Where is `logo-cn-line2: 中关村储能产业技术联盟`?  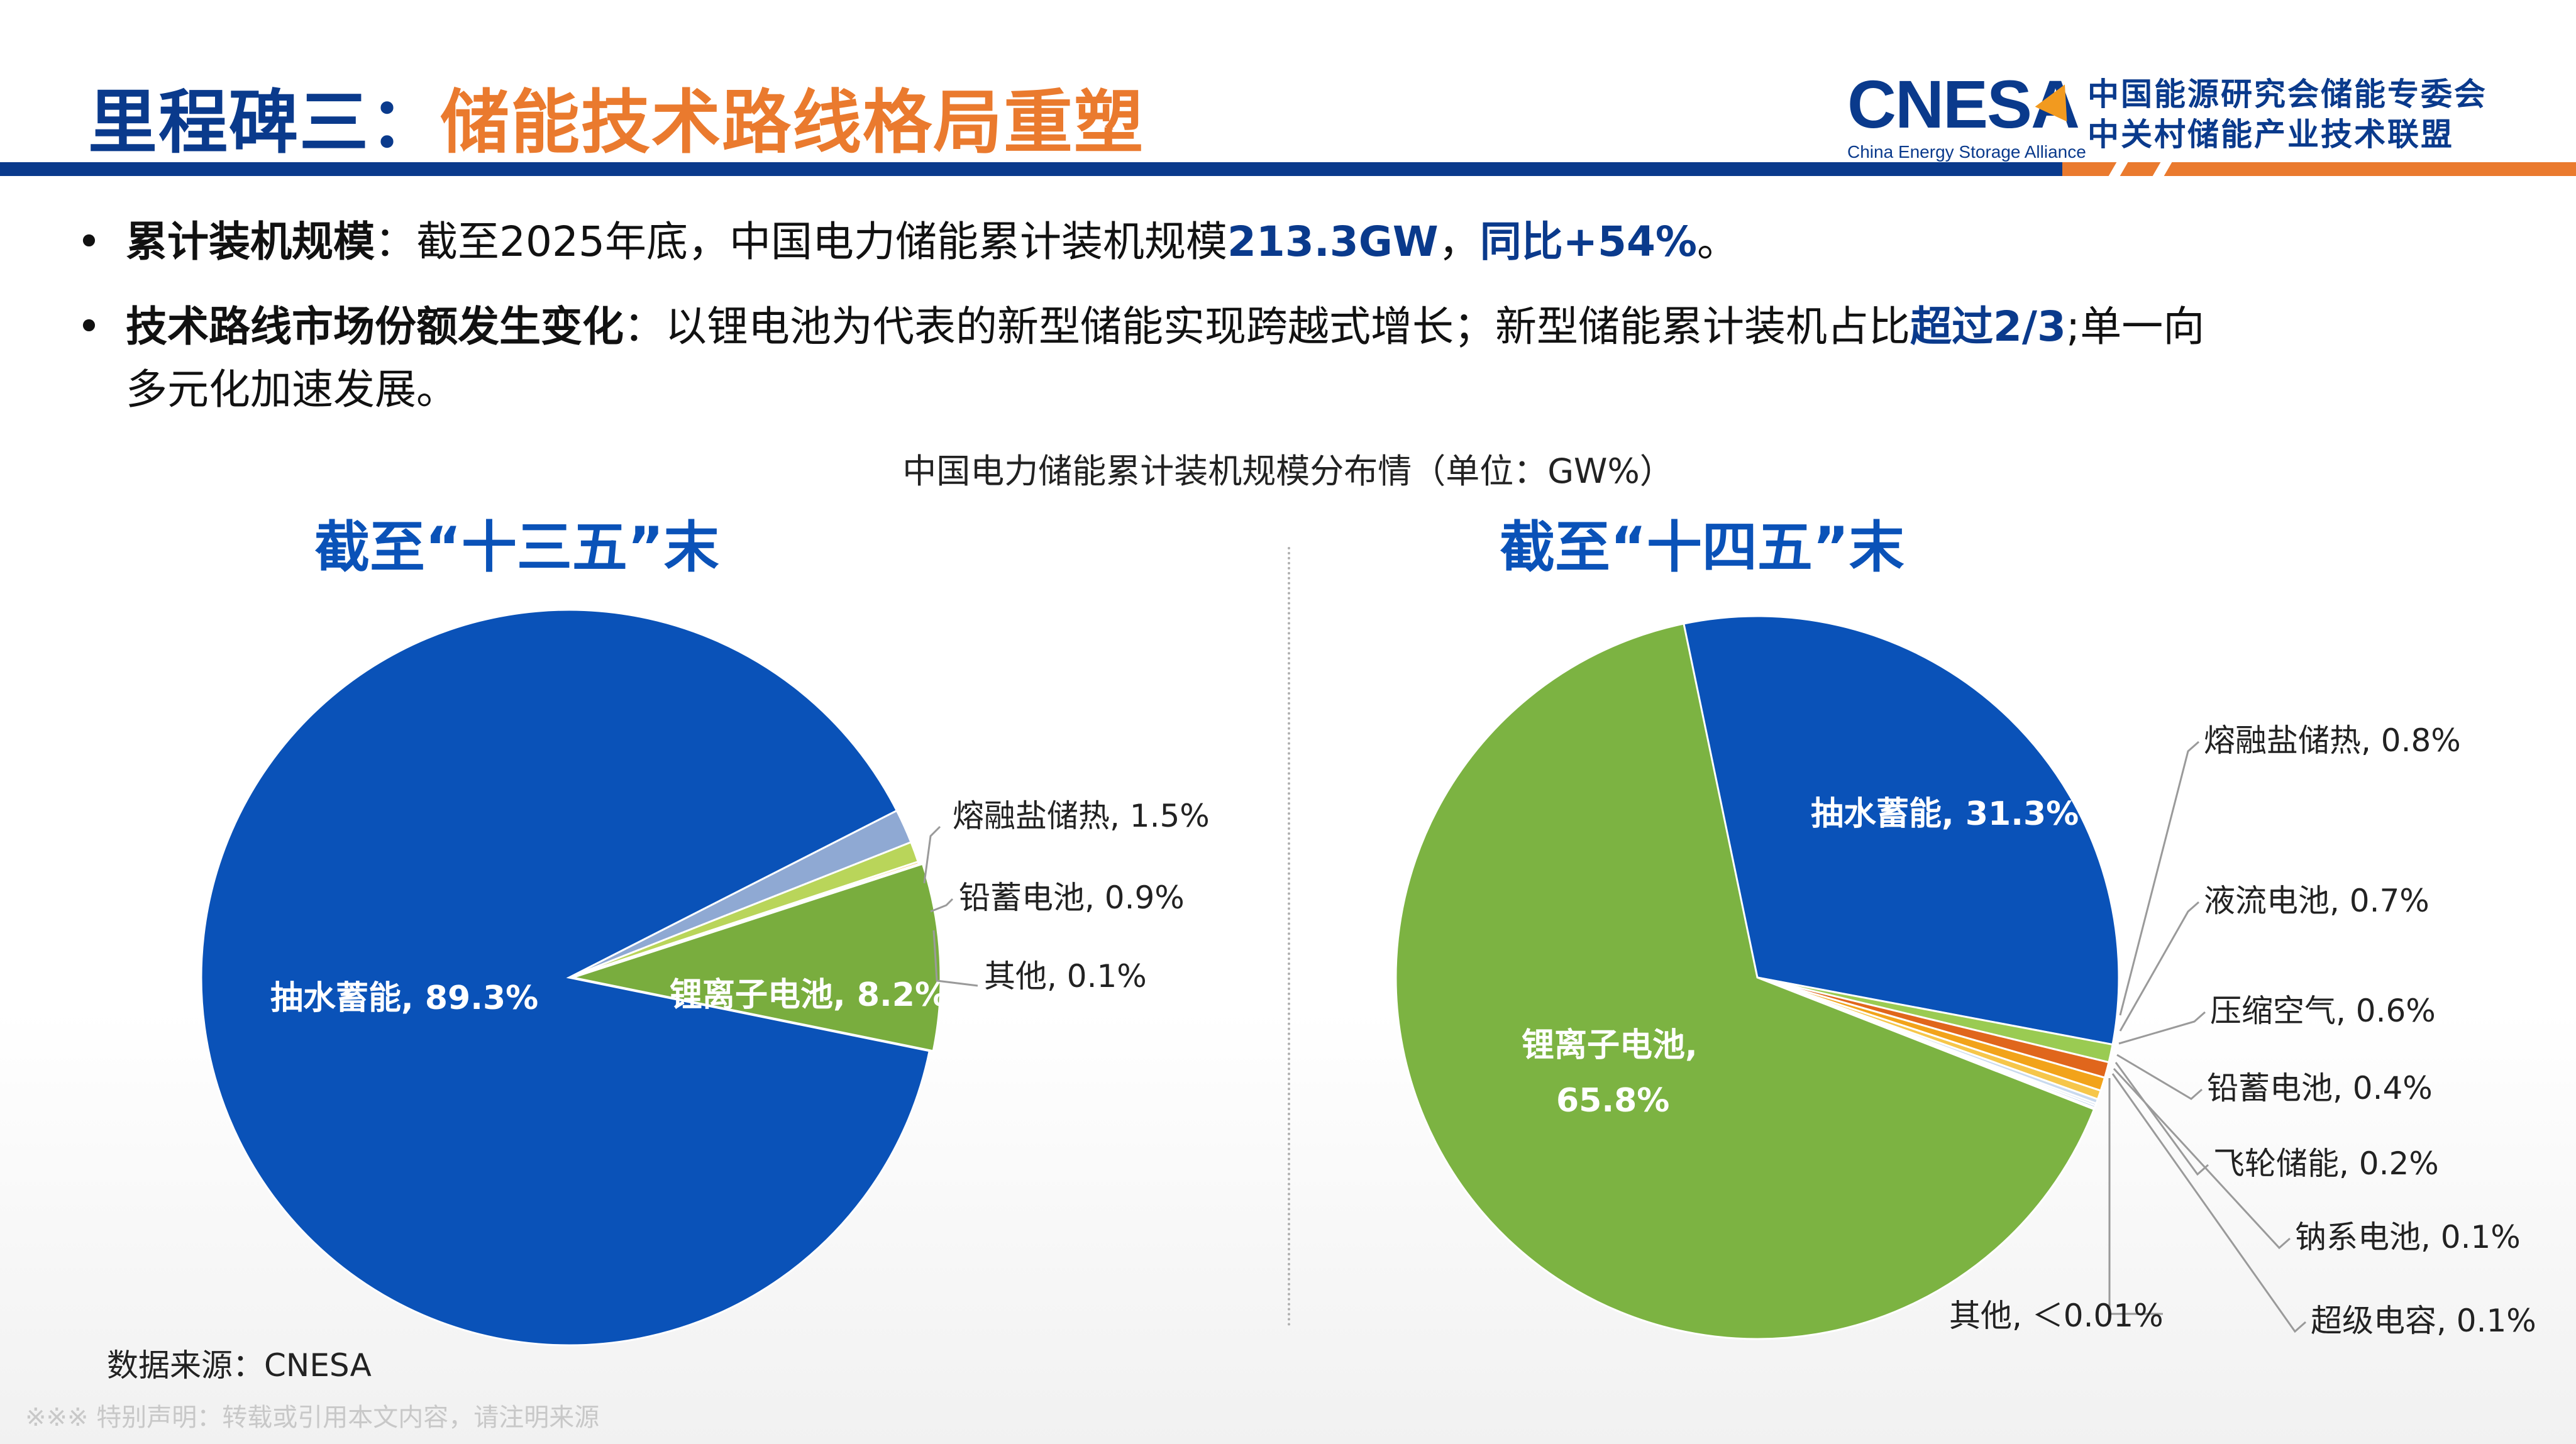
logo-cn-line2: 中关村储能产业技术联盟 is located at coordinates (2270, 134).